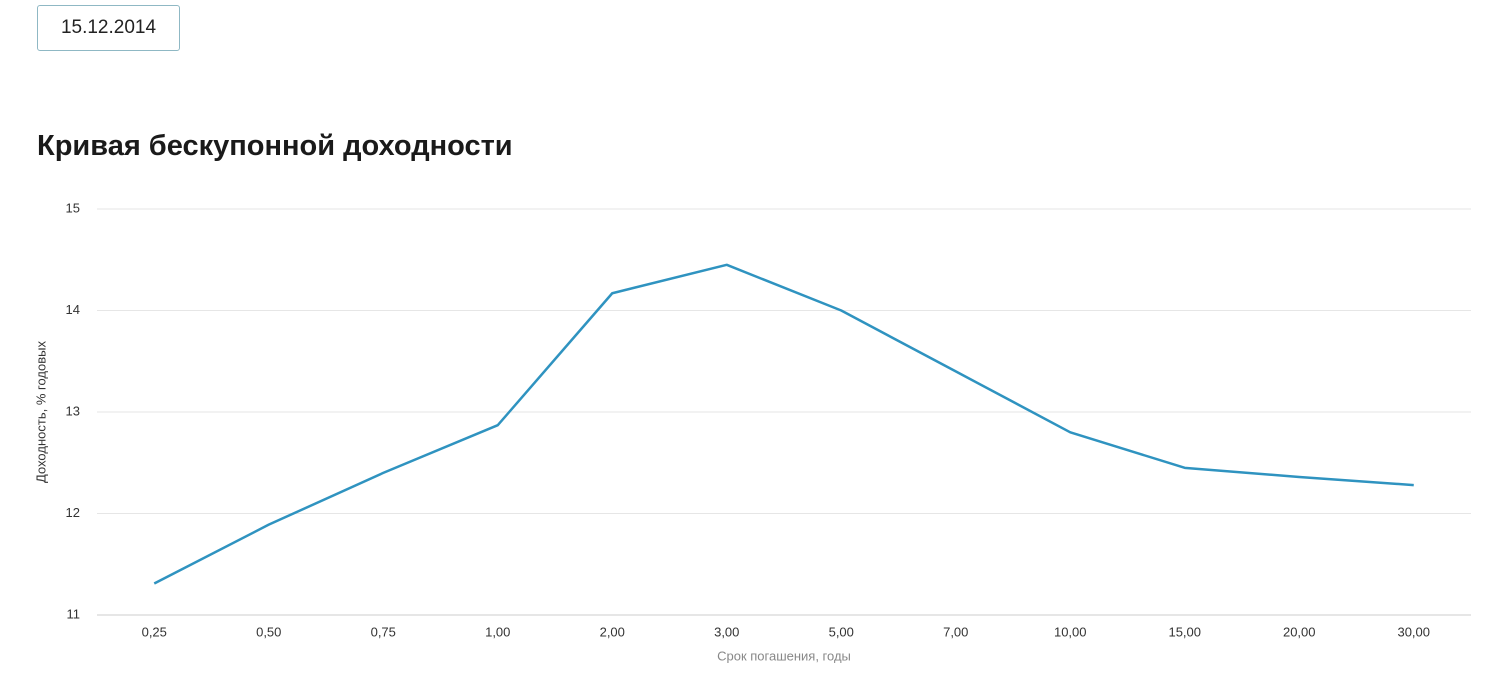 The height and width of the screenshot is (698, 1500). Describe the element at coordinates (1299, 631) in the screenshot. I see `x-tick-label: 20,00` at that location.